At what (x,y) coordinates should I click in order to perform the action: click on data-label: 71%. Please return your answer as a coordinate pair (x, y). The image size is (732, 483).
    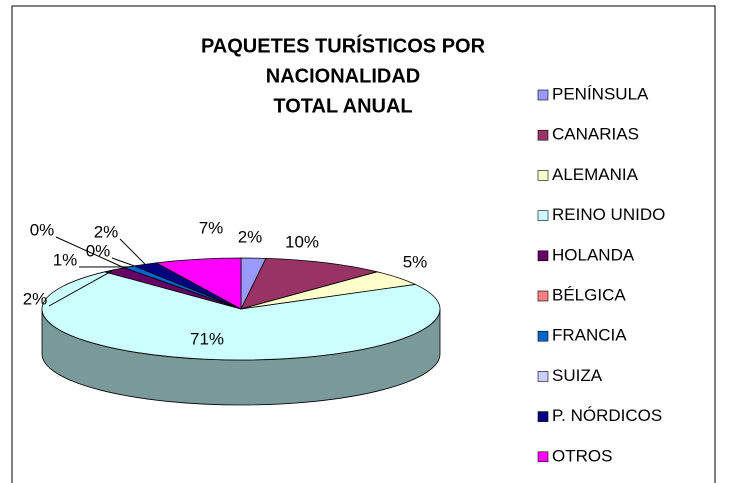
    Looking at the image, I should click on (207, 338).